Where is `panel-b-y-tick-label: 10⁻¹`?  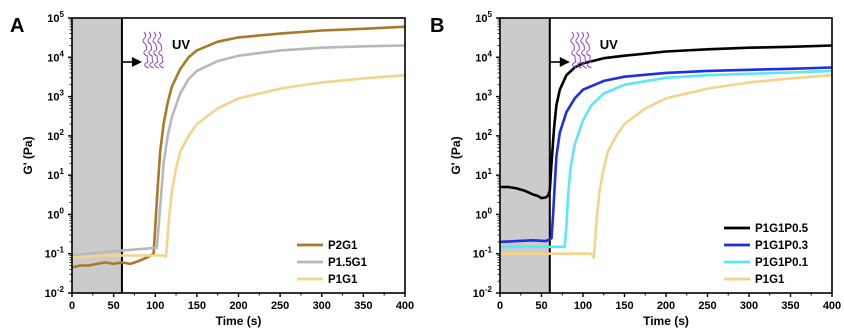 panel-b-y-tick-label: 10⁻¹ is located at coordinates (483, 253).